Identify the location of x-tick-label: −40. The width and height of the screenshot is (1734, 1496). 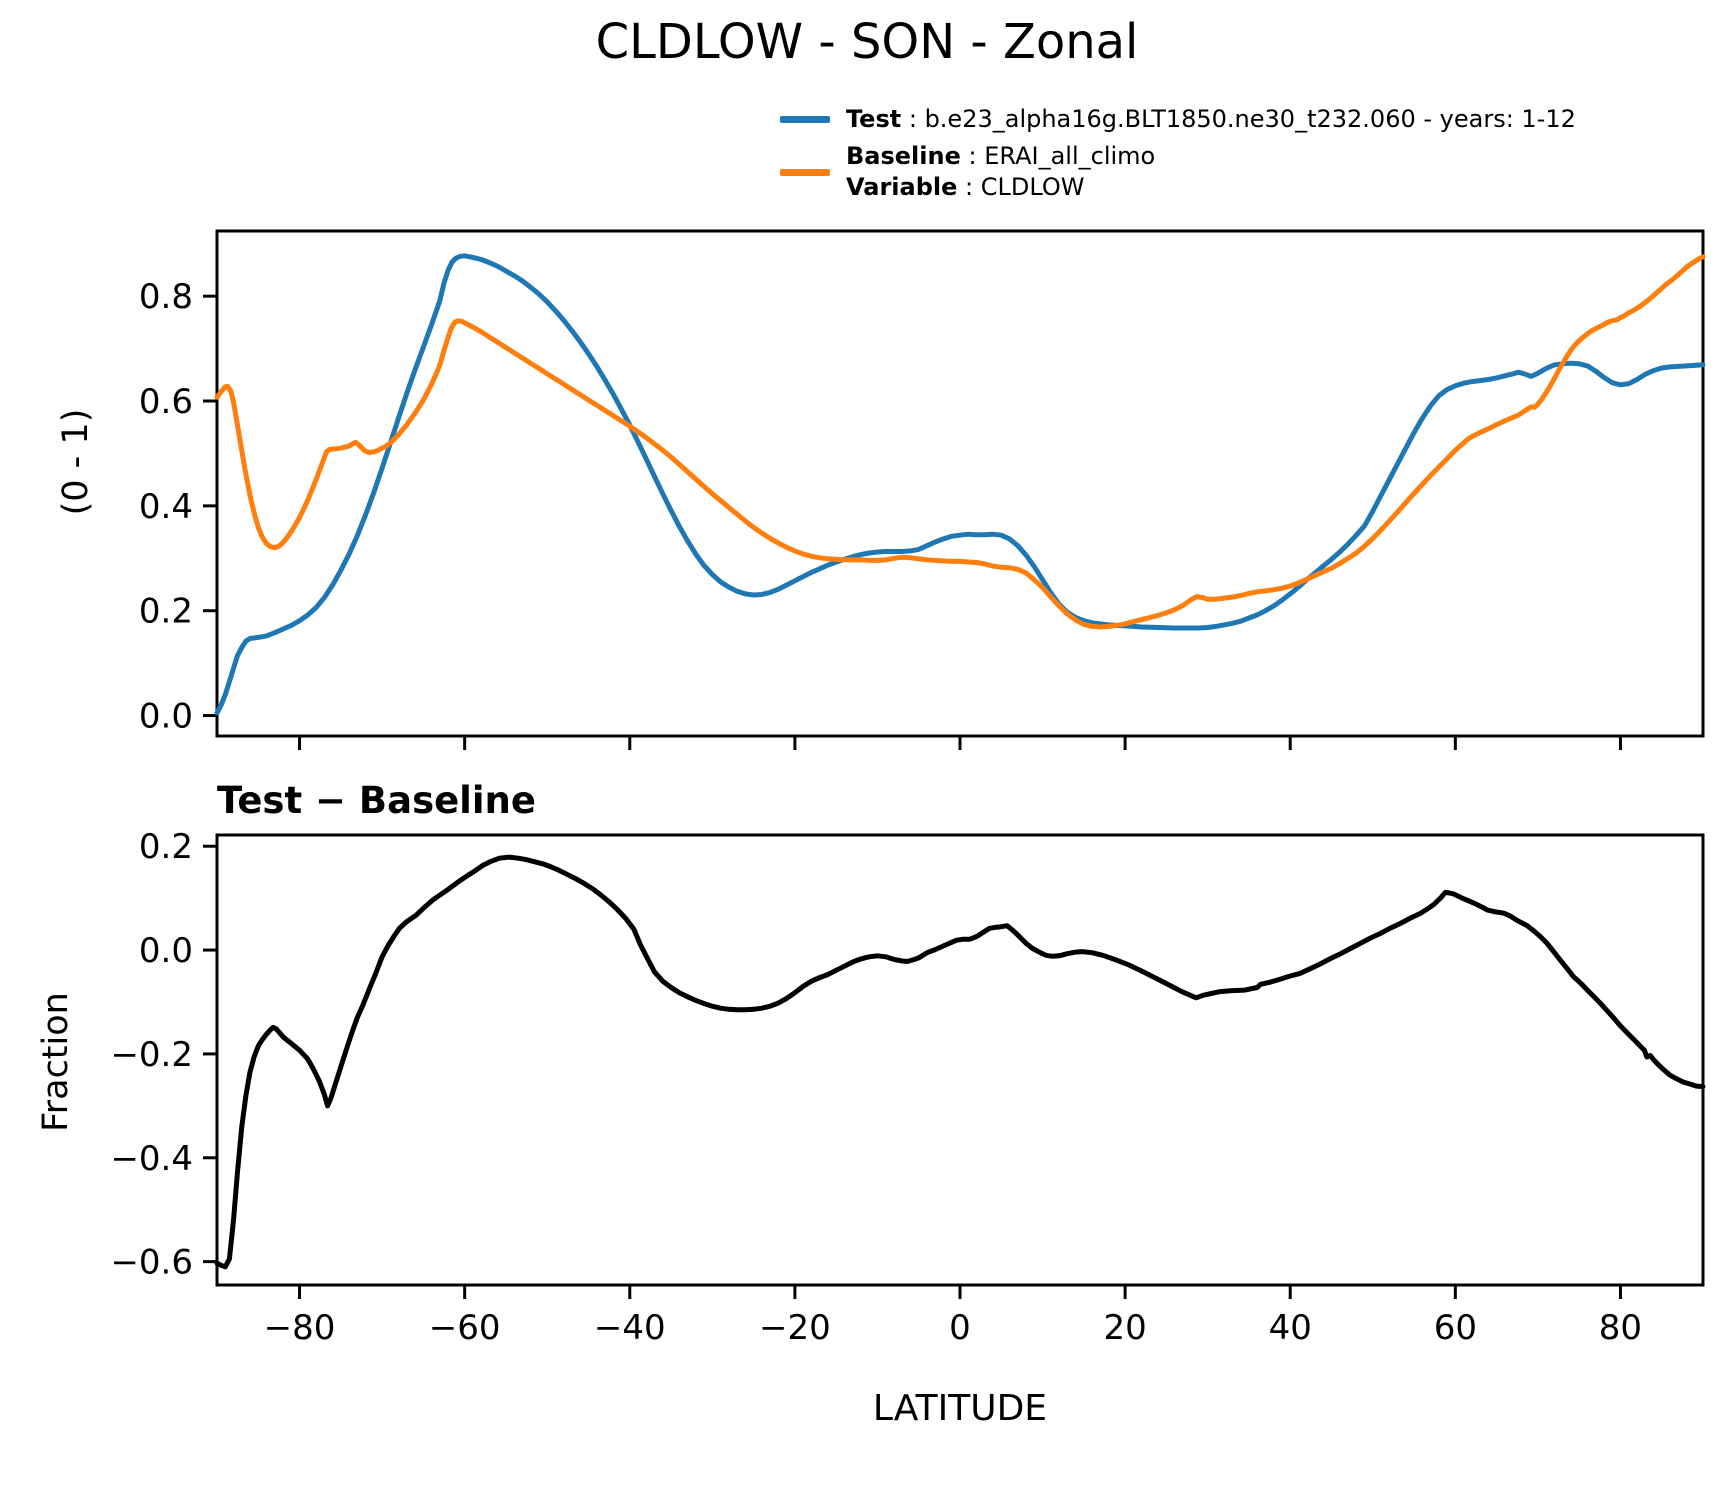
(630, 1328).